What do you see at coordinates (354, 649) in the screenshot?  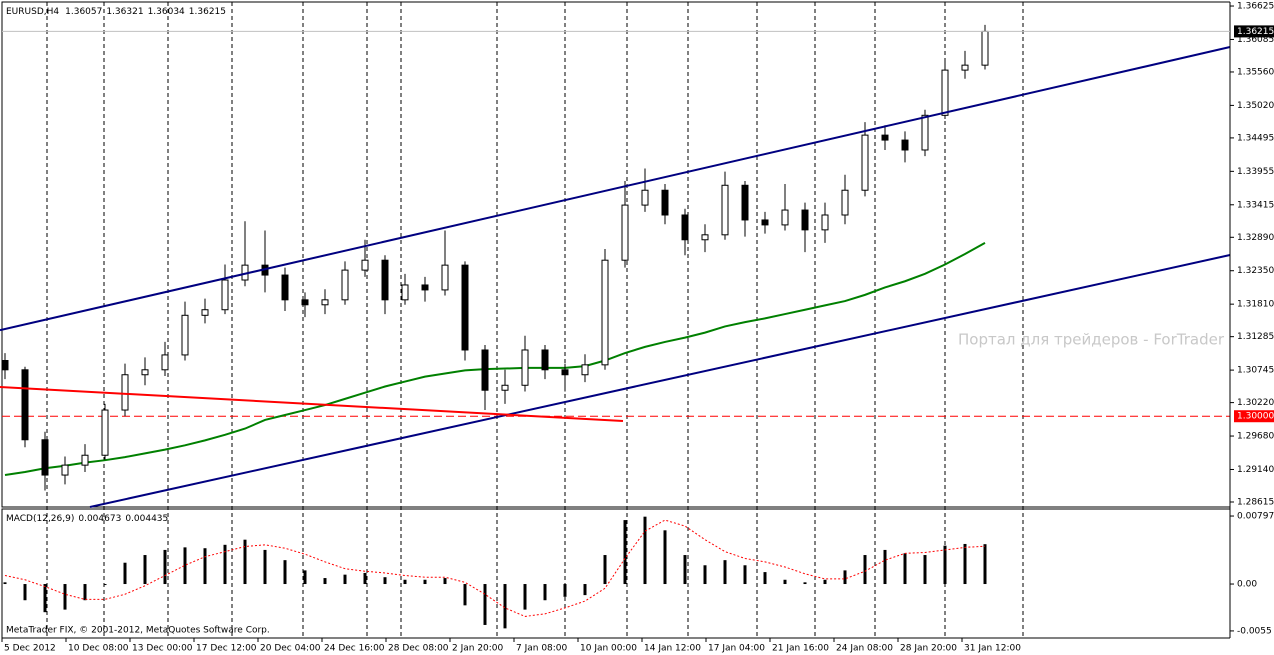 I see `x-tick-label: 24 Dec 16:00` at bounding box center [354, 649].